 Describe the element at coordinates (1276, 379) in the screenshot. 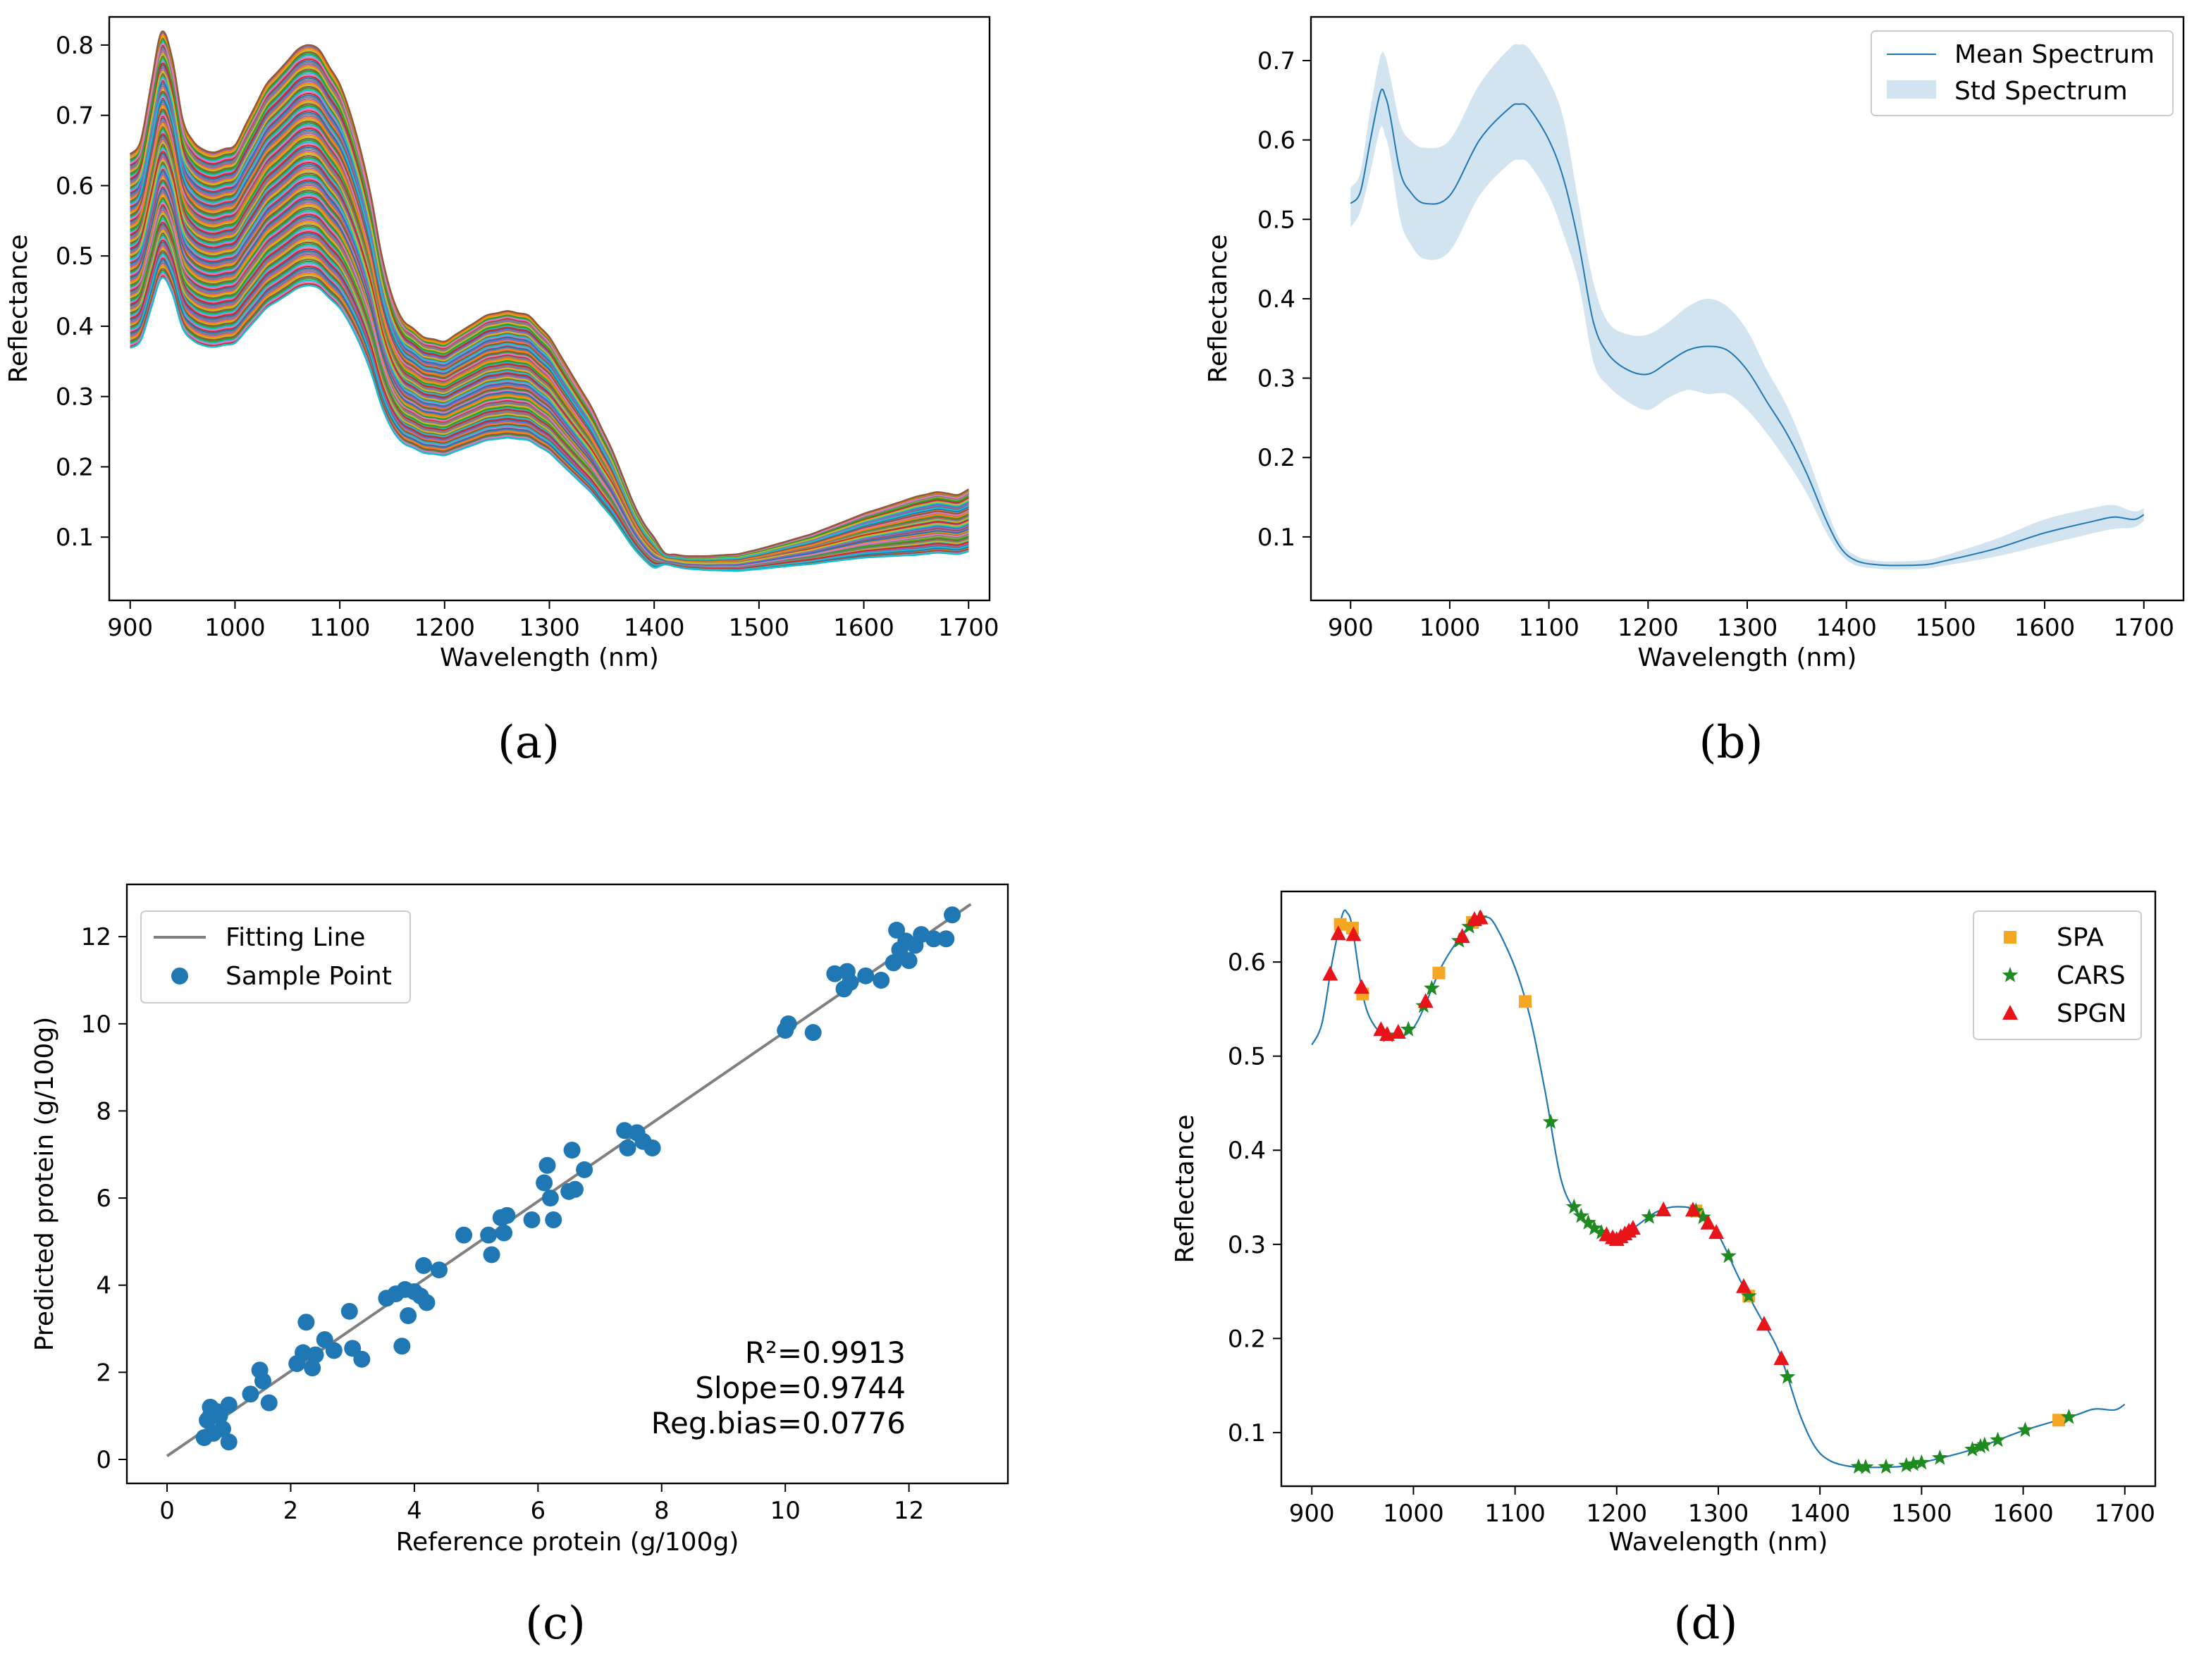

I see `y-tick-label: 0.3` at that location.